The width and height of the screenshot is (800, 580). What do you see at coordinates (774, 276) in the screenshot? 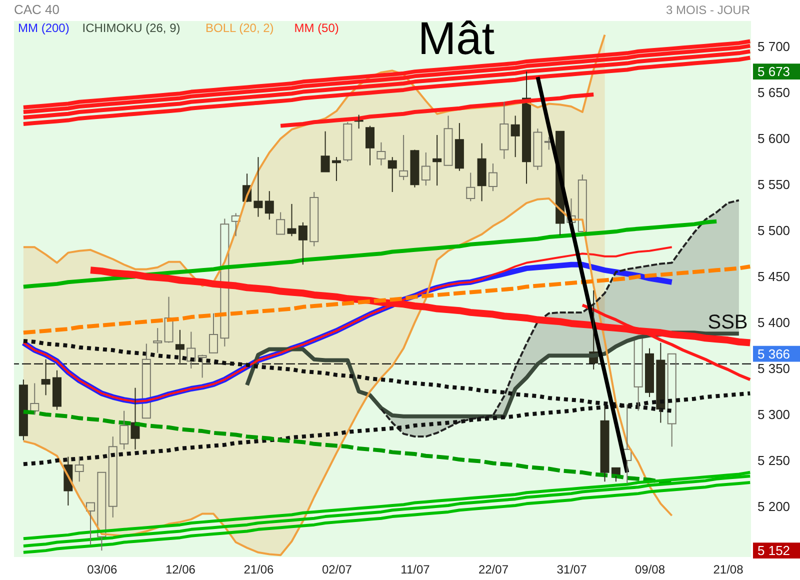
I see `y-tick-label: 5 450` at bounding box center [774, 276].